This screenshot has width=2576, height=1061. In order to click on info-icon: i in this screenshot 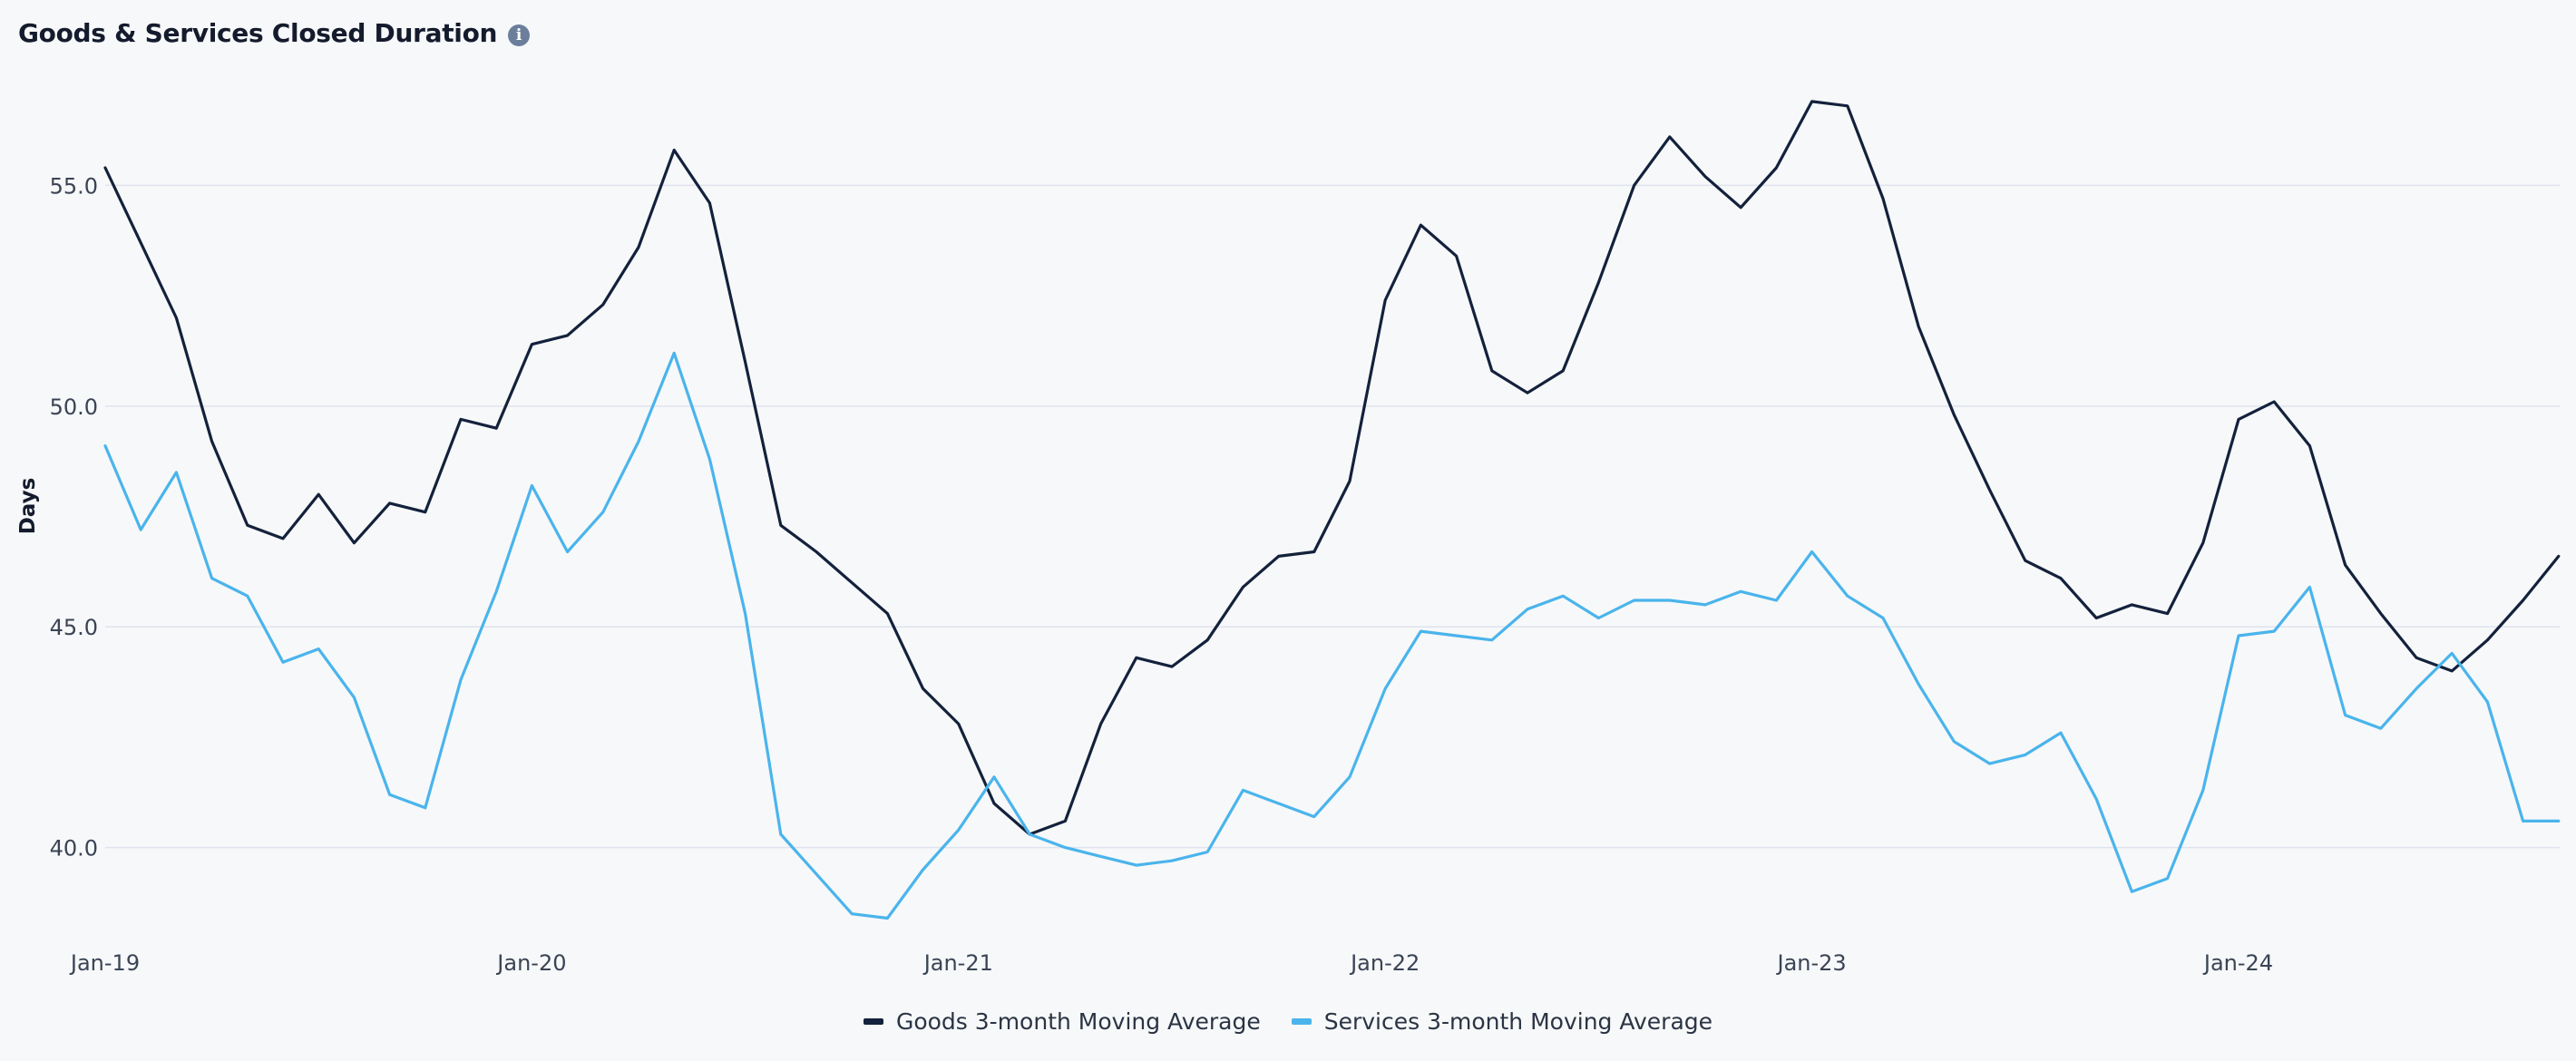, I will do `click(519, 35)`.